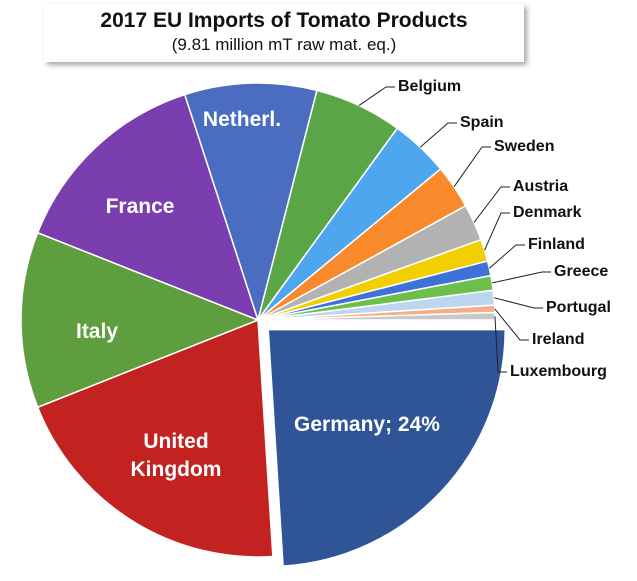  Describe the element at coordinates (558, 371) in the screenshot. I see `slice-label: Luxembourg` at that location.